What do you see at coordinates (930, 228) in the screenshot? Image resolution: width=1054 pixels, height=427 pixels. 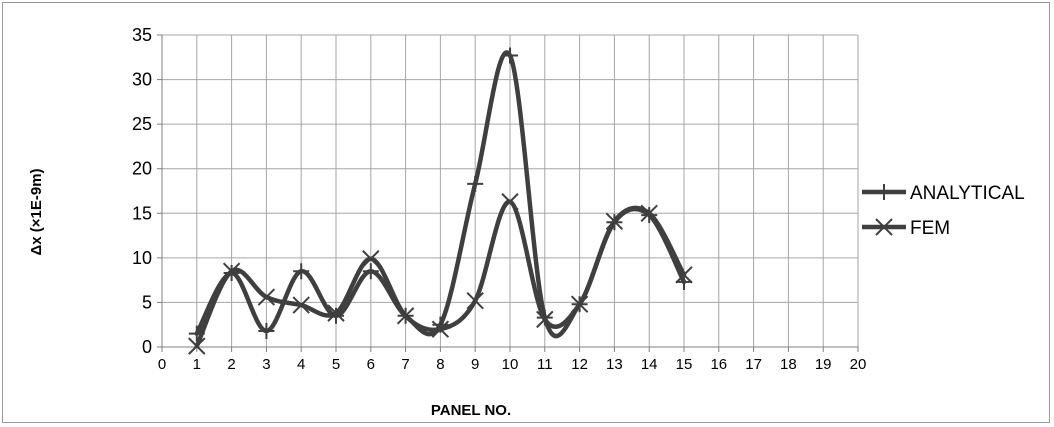 I see `legend-label-fem: FEM` at bounding box center [930, 228].